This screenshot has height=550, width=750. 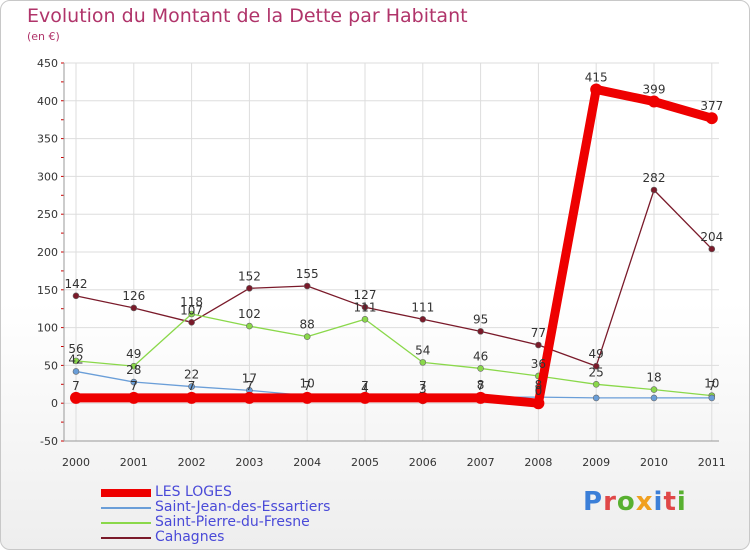 I want to click on data-label: 42, so click(x=75, y=359).